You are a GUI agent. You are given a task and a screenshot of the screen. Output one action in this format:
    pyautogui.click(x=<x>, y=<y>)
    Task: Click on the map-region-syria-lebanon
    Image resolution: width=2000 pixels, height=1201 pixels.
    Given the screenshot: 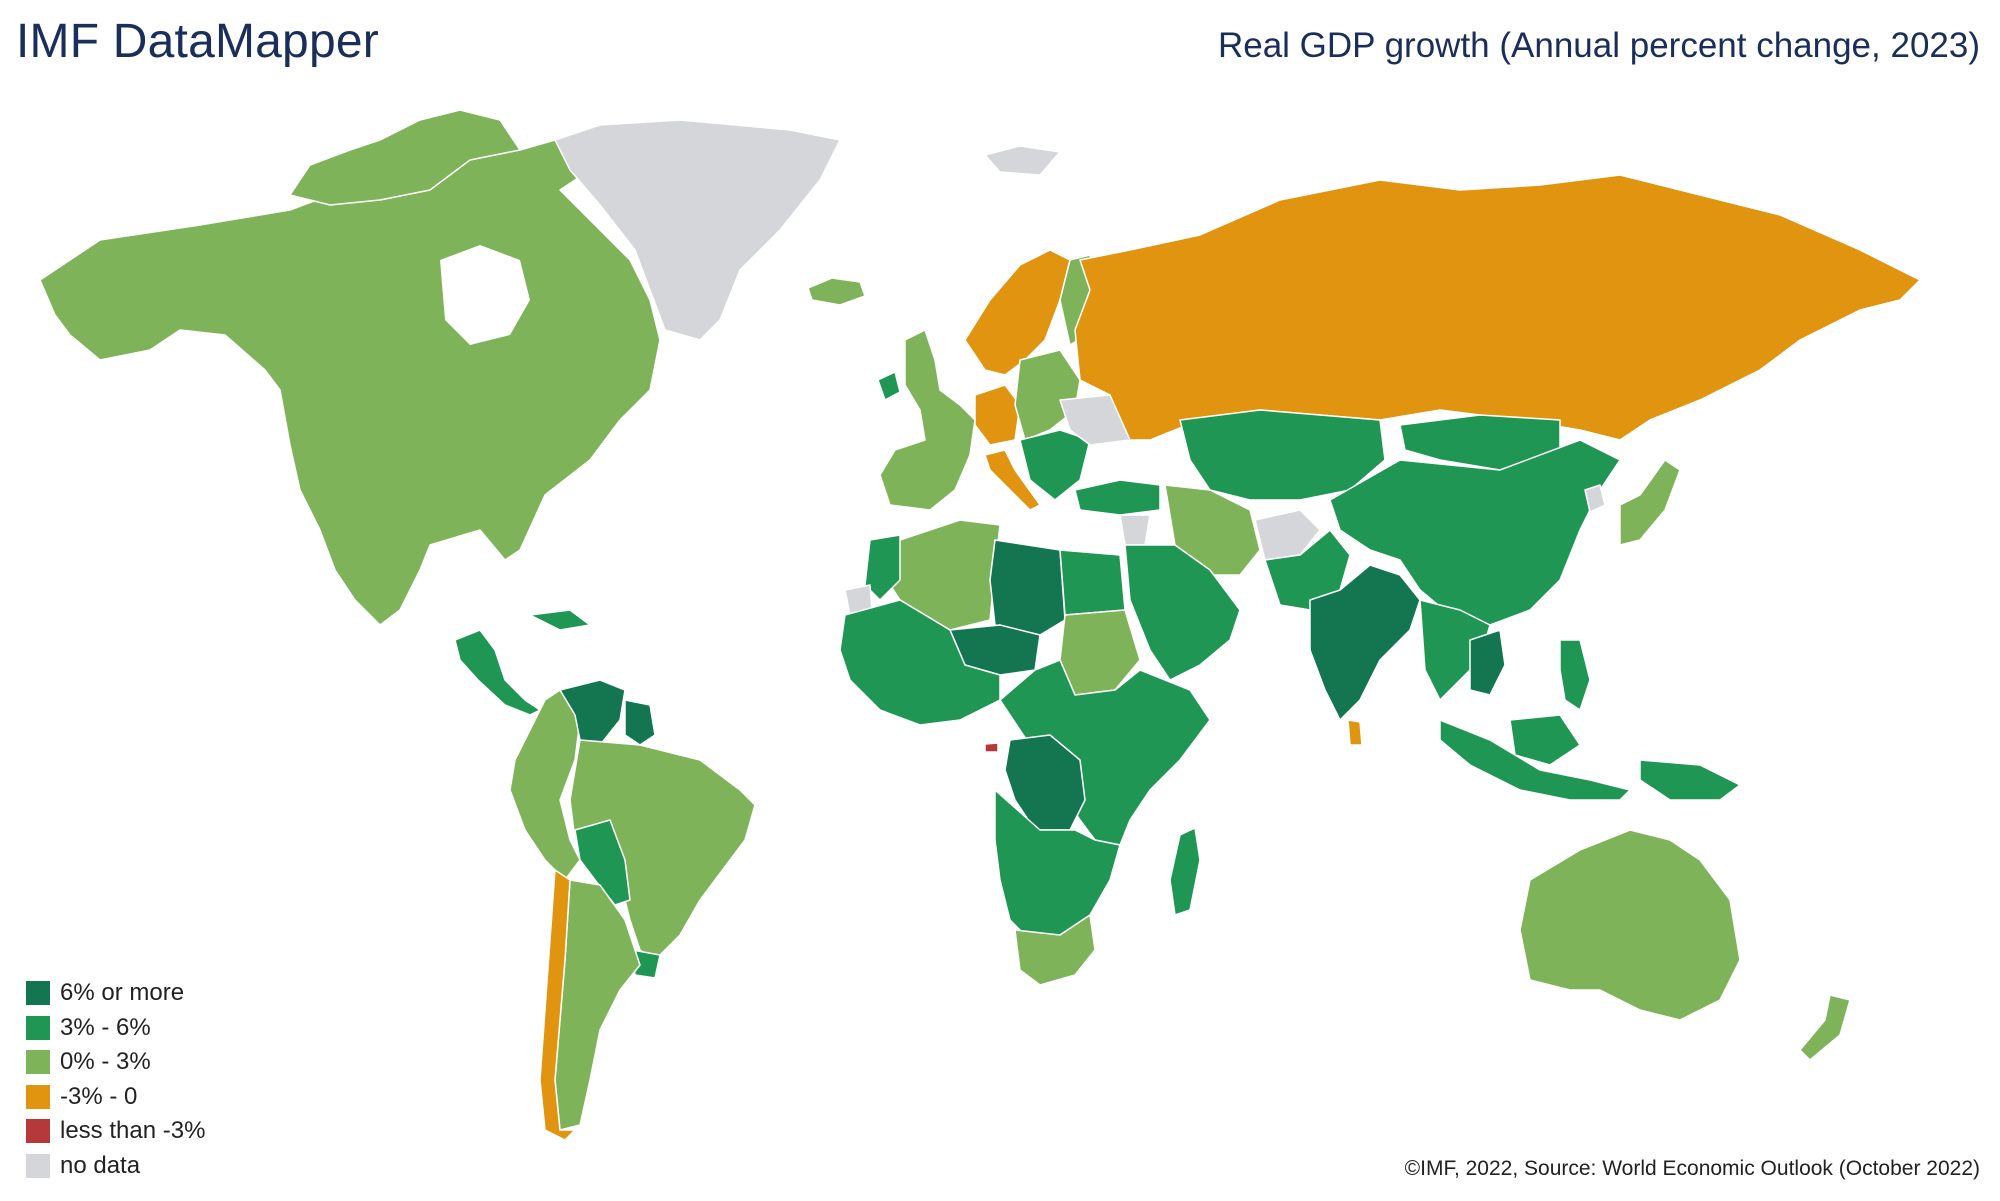 What is the action you would take?
    pyautogui.click(x=1135, y=530)
    